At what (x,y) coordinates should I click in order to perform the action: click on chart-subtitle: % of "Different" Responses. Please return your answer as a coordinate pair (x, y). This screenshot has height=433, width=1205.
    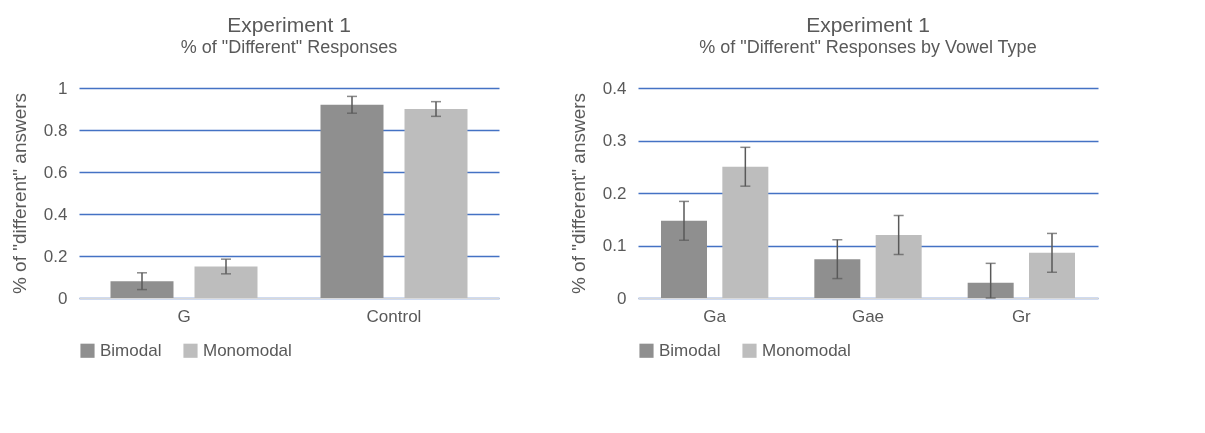
    Looking at the image, I should click on (289, 47).